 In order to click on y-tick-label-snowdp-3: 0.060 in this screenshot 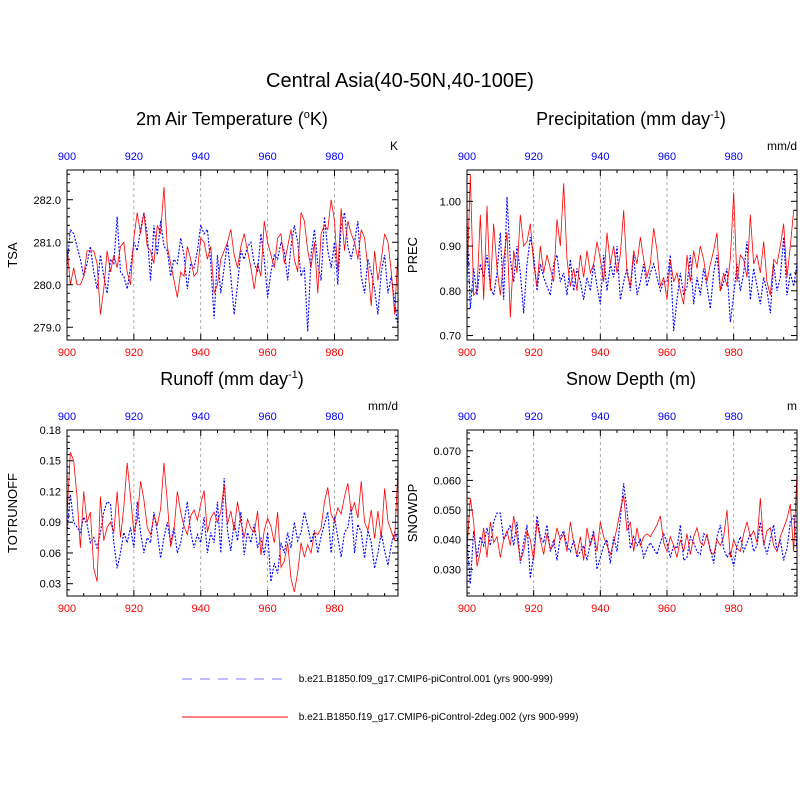, I will do `click(447, 481)`.